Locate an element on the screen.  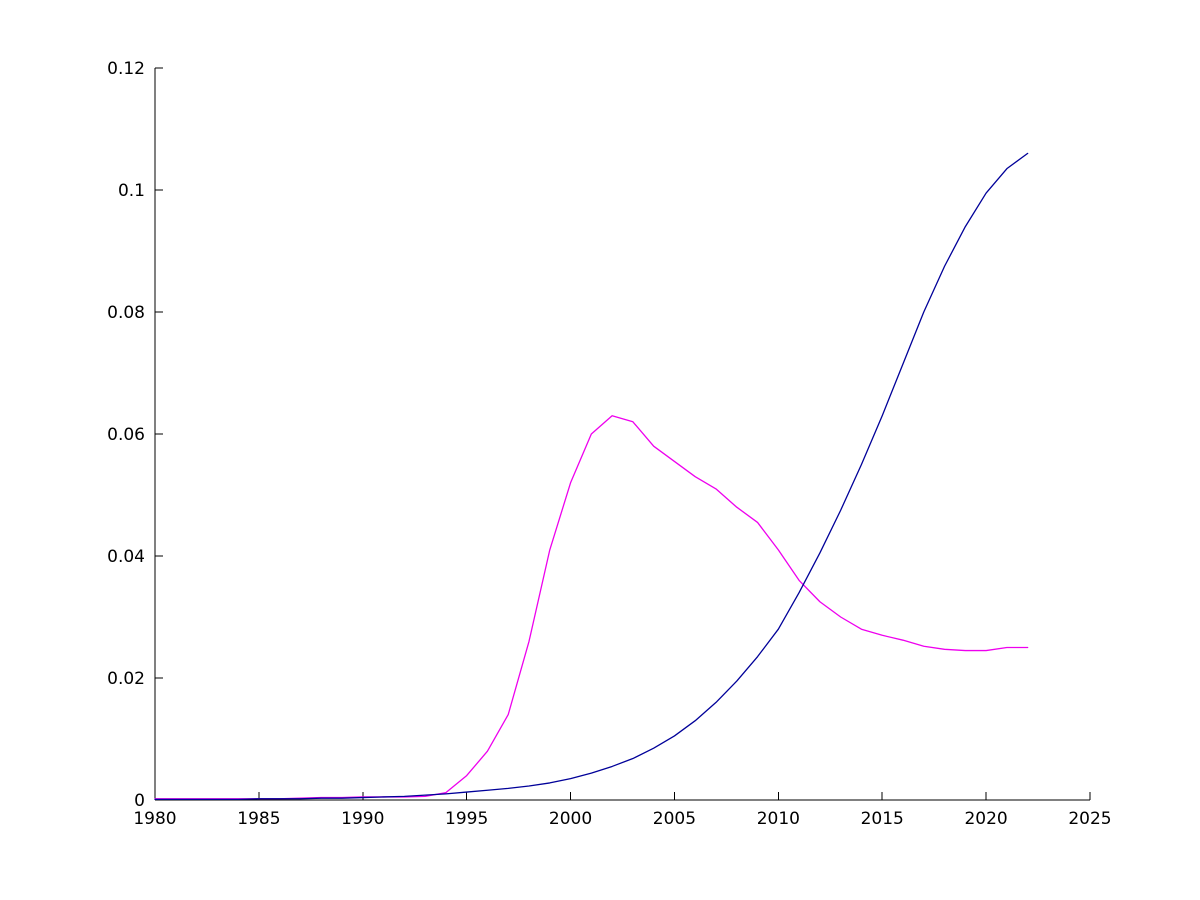
x-tick-label-1980: 1980 is located at coordinates (154, 819).